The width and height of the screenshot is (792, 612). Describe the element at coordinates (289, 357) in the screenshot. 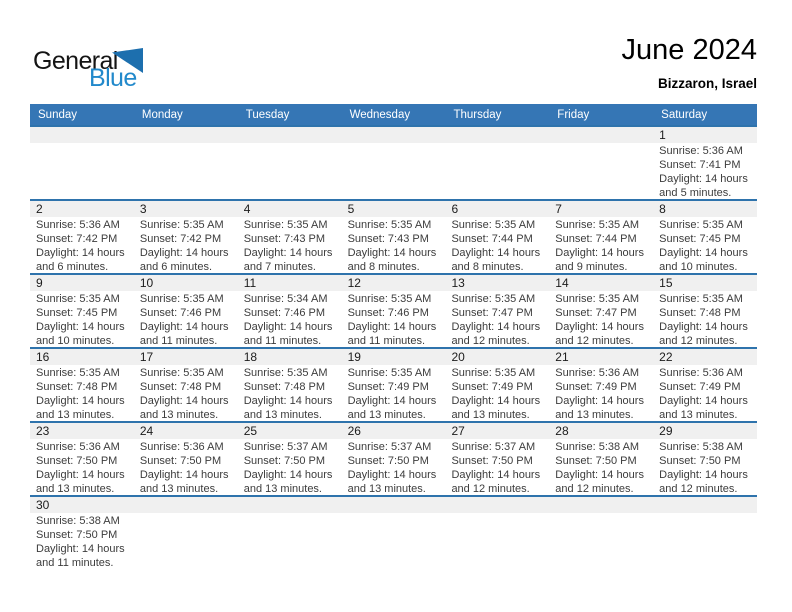

I see `day-number: 18` at that location.